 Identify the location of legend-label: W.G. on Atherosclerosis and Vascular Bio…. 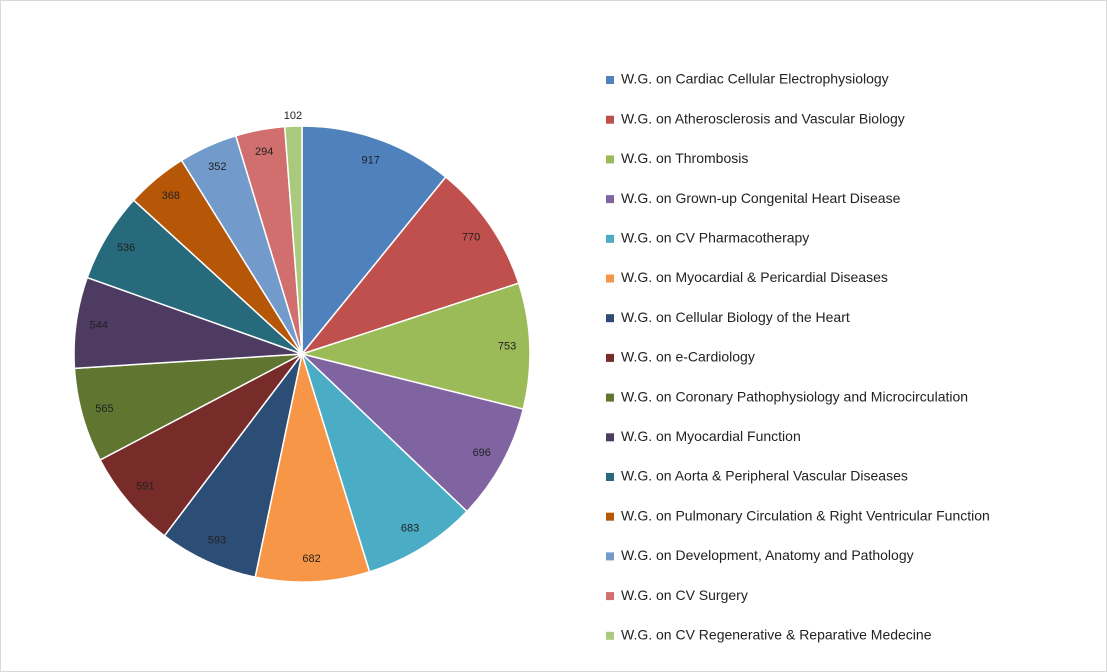
(763, 118).